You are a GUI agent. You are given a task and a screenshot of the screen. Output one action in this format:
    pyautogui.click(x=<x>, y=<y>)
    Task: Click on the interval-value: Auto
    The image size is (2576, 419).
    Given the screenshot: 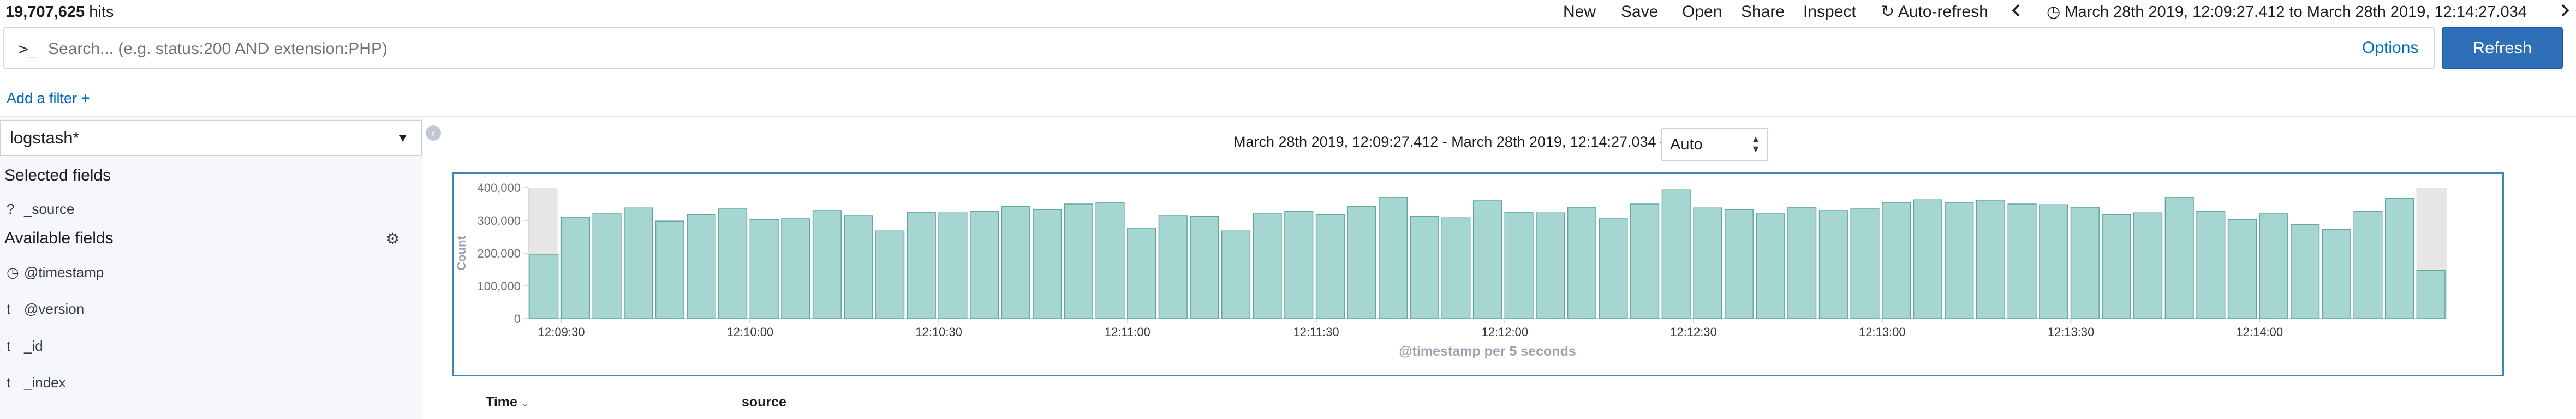 What is the action you would take?
    pyautogui.click(x=1686, y=144)
    